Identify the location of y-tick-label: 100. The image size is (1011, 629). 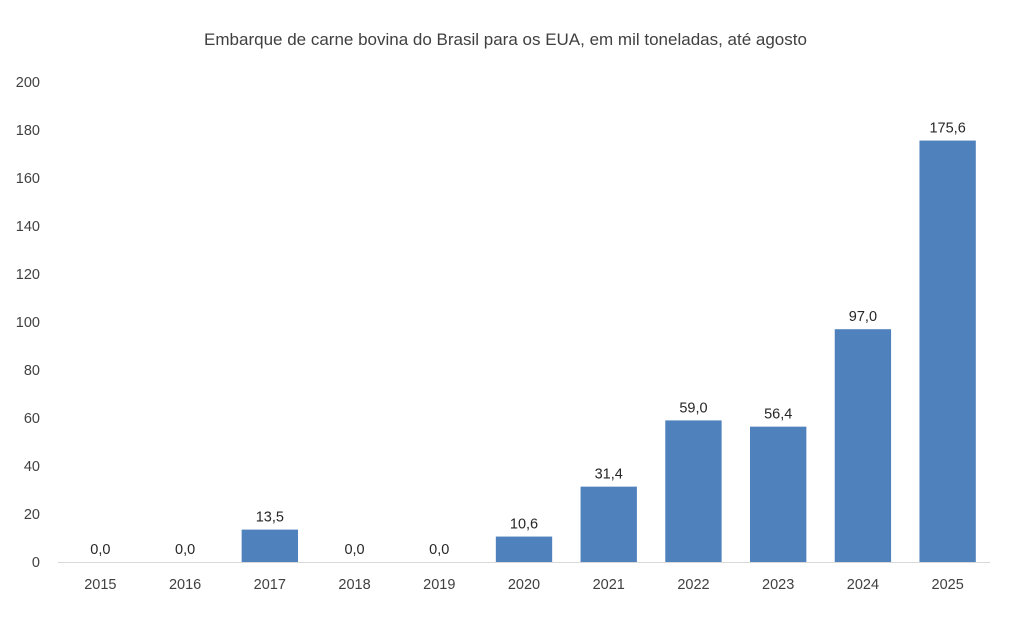
(28, 323).